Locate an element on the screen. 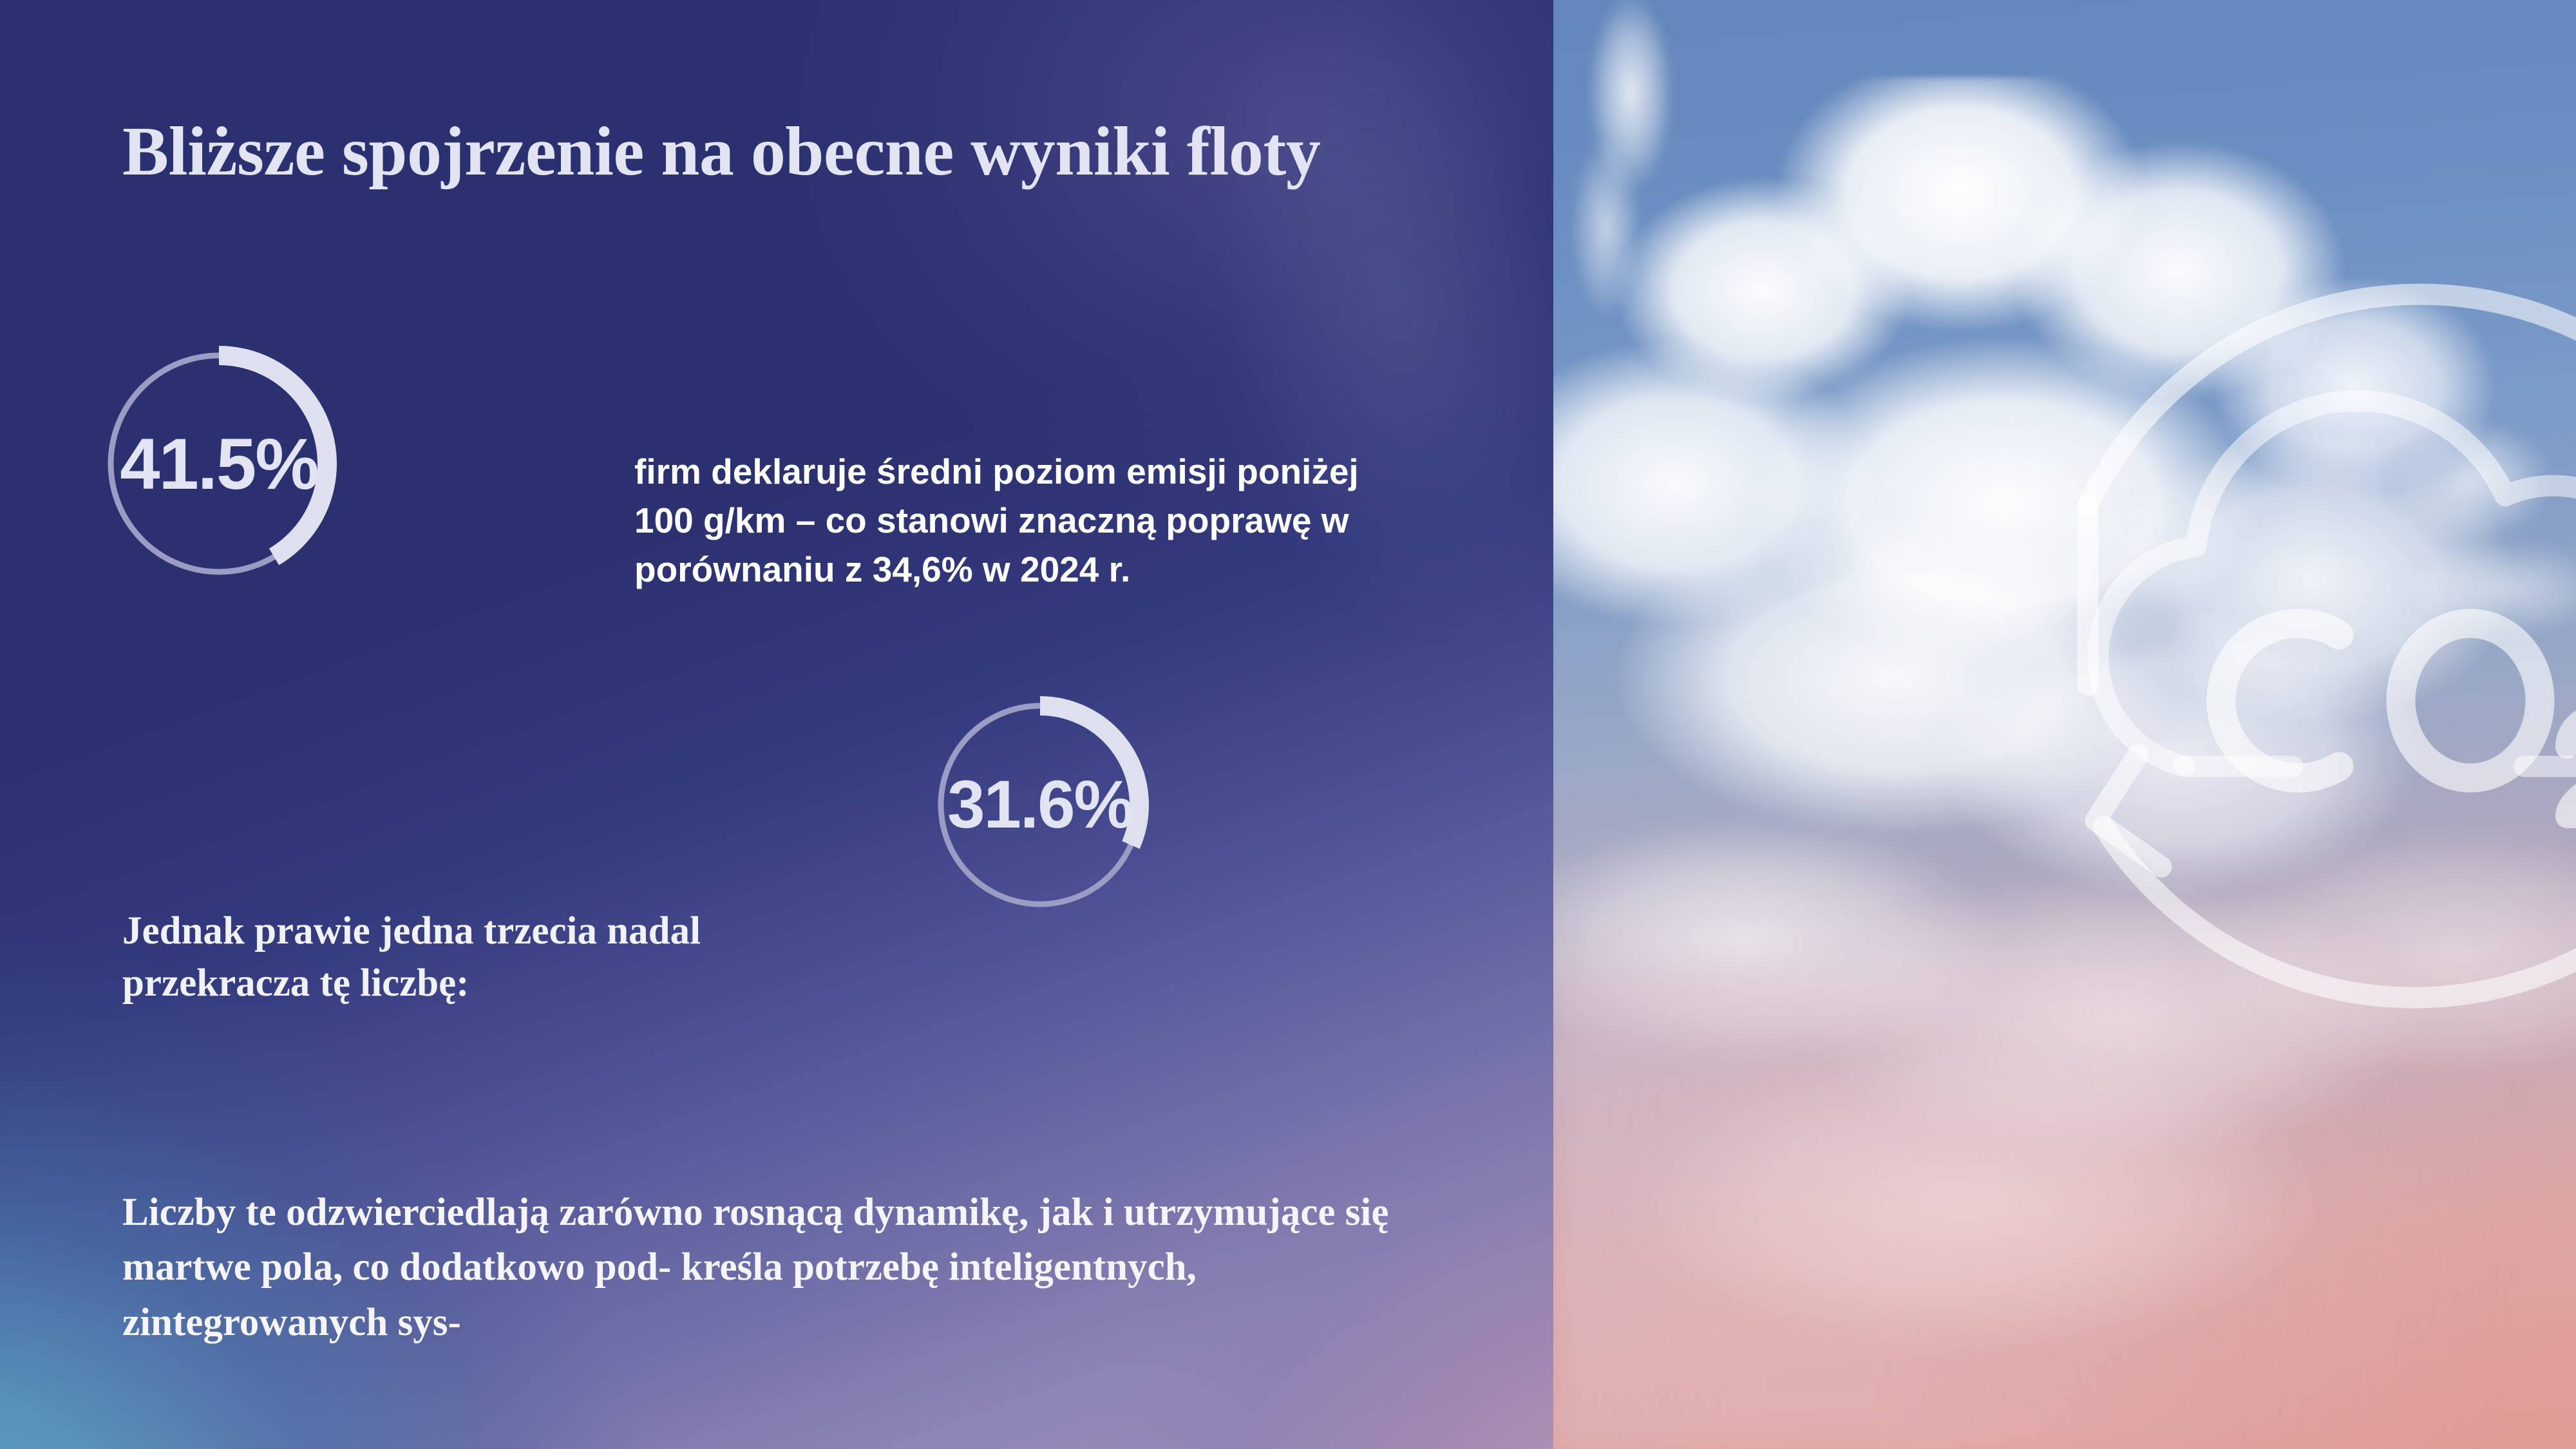 The image size is (2576, 1449). donut-value-label: 41.5% is located at coordinates (219, 463).